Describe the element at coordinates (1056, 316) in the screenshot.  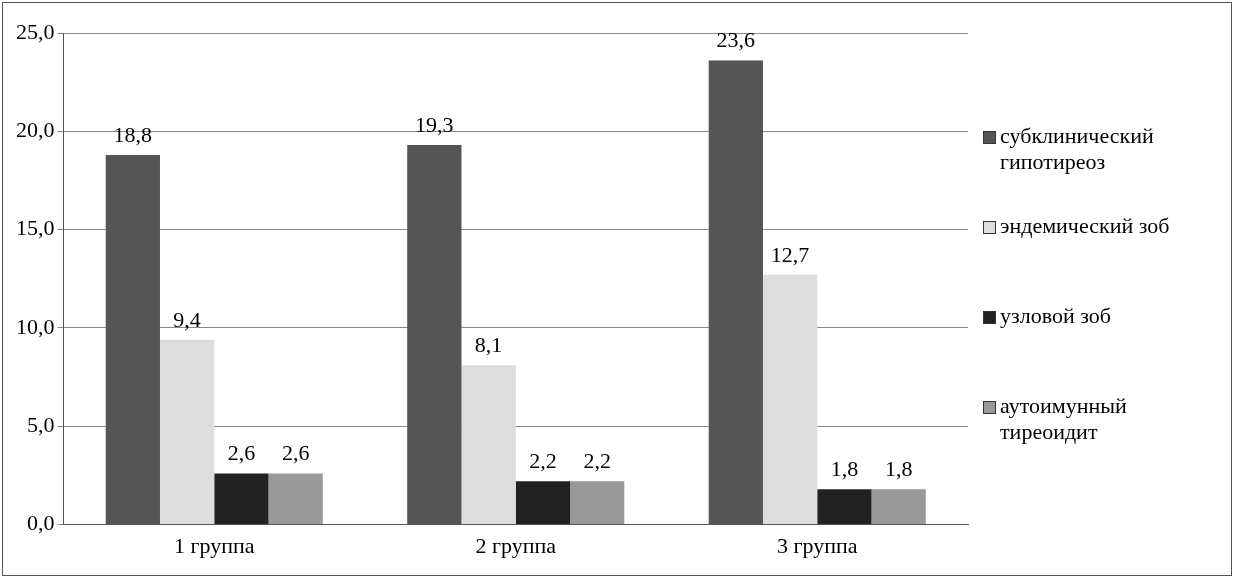
I see `legend-label: узловой зоб` at that location.